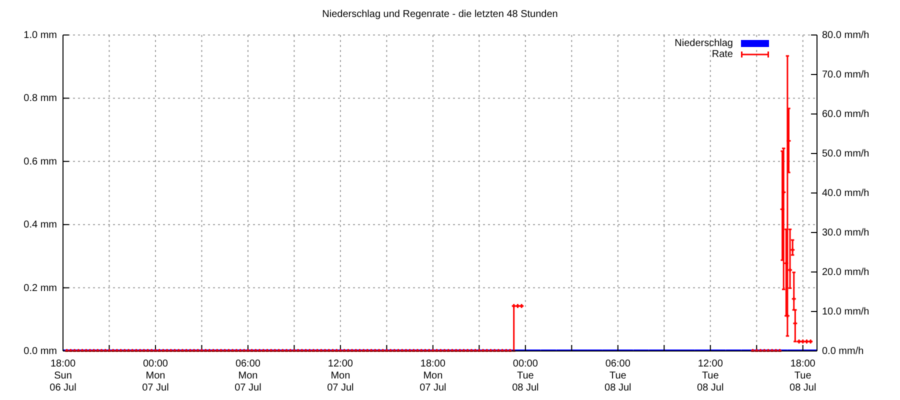 This screenshot has height=400, width=900. Describe the element at coordinates (525, 376) in the screenshot. I see `x-tick-label: 00:00 Tue 08 Jul` at that location.